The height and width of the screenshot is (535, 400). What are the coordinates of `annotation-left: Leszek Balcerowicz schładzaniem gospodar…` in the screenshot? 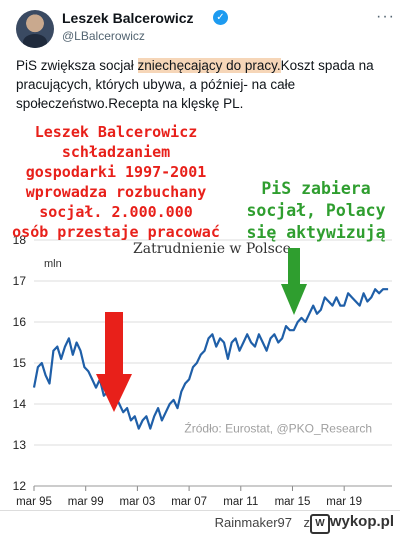 It's located at (116, 182).